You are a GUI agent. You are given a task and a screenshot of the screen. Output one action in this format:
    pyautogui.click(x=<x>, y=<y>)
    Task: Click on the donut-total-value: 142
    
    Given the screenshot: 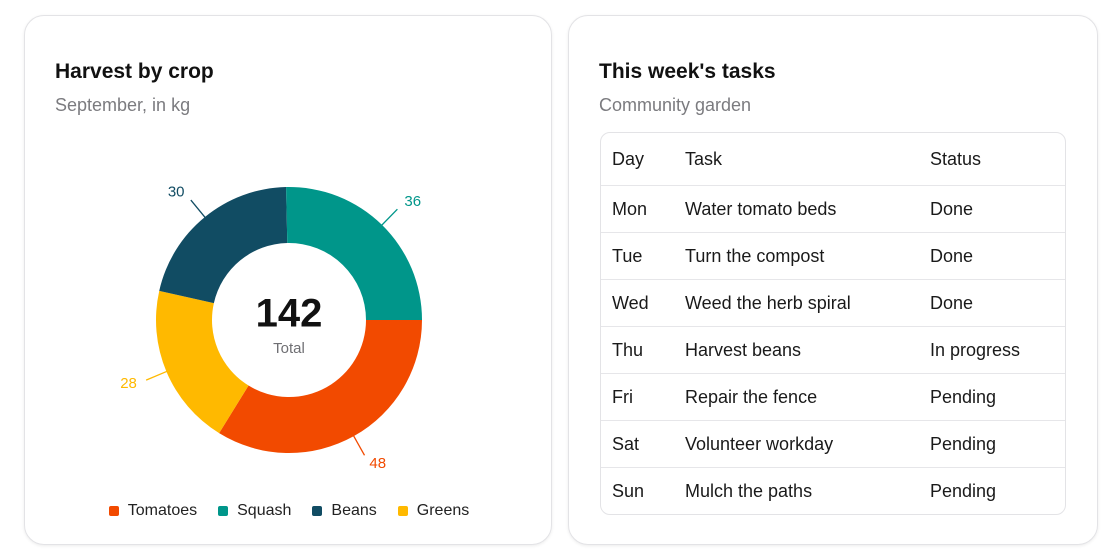 What is the action you would take?
    pyautogui.click(x=289, y=314)
    